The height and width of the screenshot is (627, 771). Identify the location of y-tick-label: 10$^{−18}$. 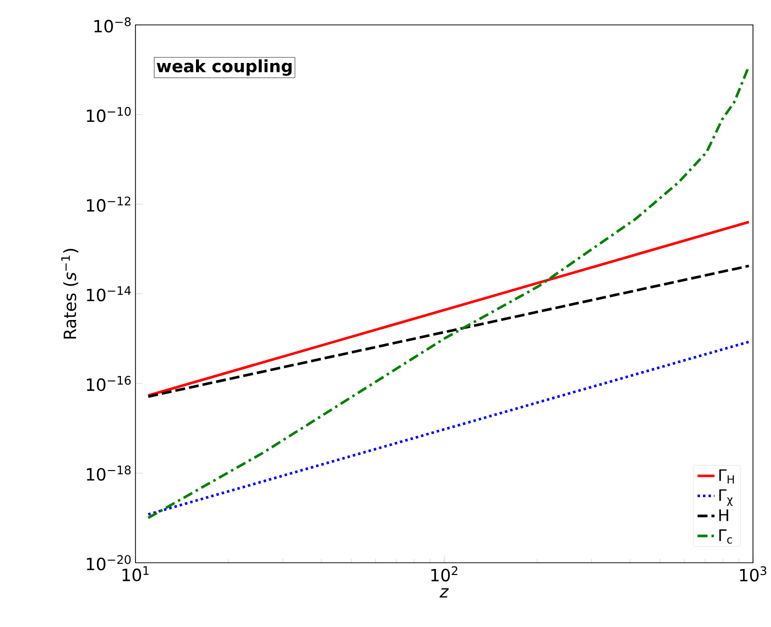
(108, 472).